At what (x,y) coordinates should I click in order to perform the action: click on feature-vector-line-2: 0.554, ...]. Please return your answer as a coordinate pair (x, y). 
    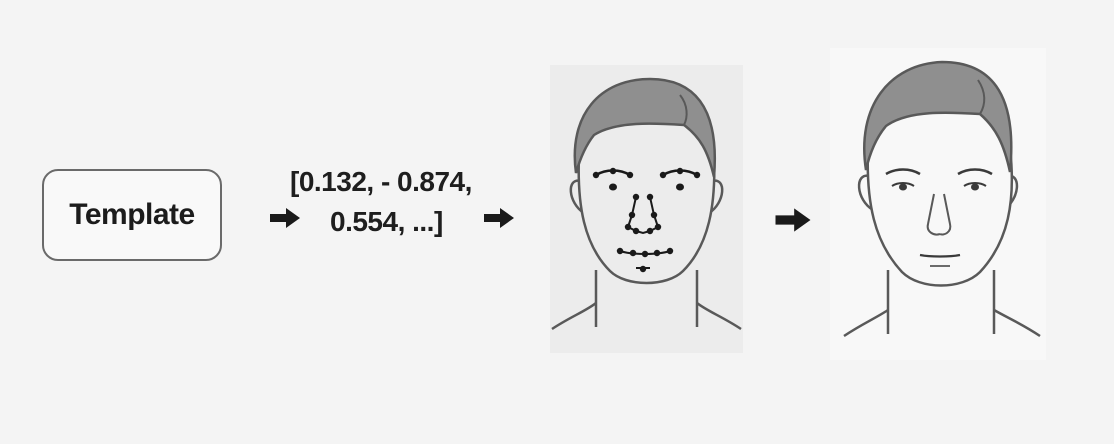
    Looking at the image, I should click on (386, 221).